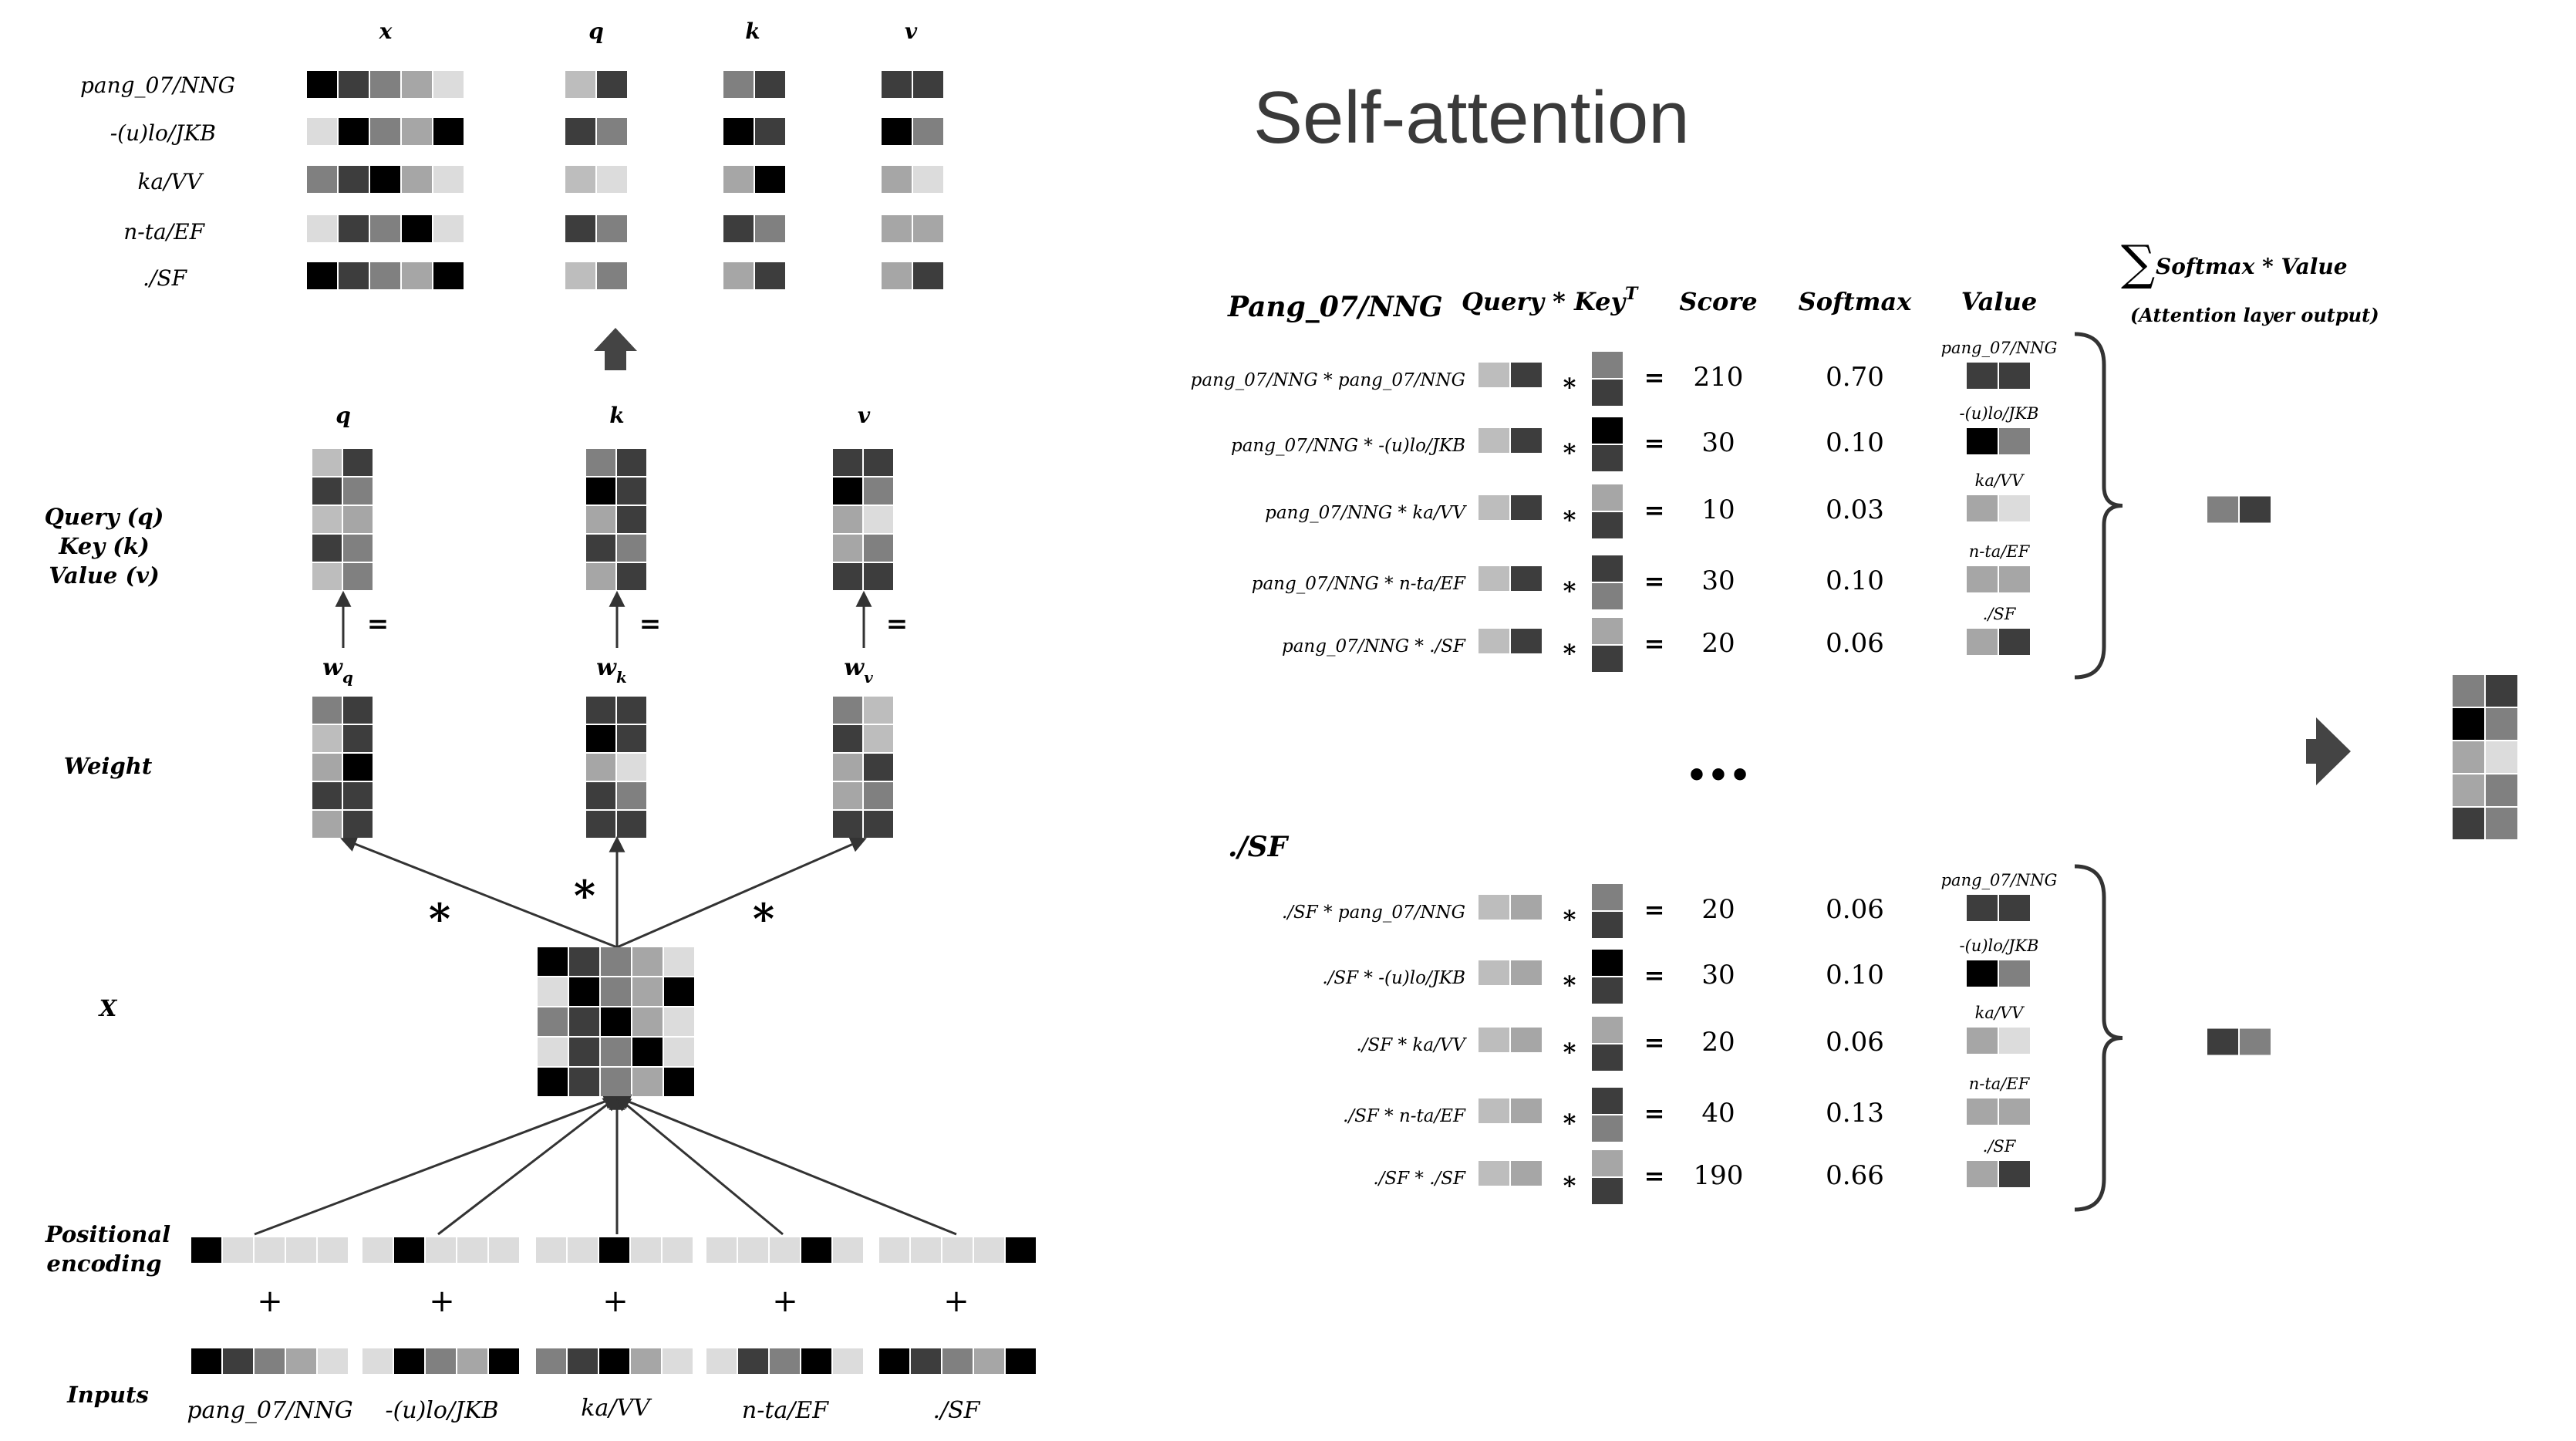 Image resolution: width=2576 pixels, height=1441 pixels. What do you see at coordinates (1419, 1179) in the screenshot?
I see `pair-label: ./SF * ./SF` at bounding box center [1419, 1179].